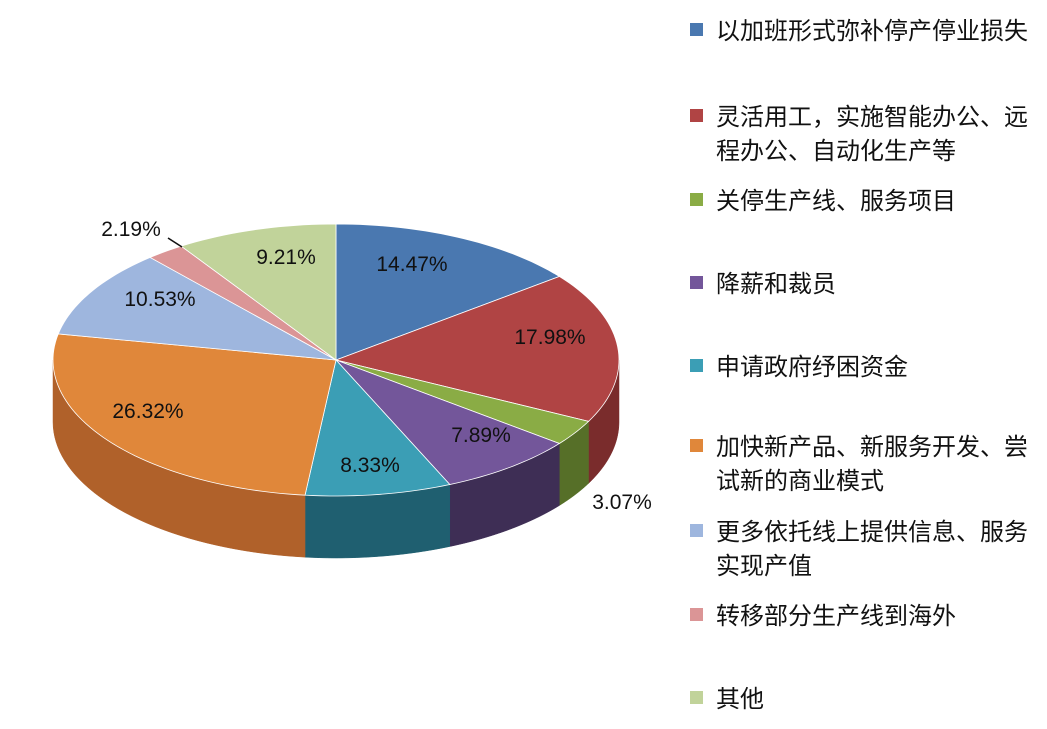 The height and width of the screenshot is (729, 1047). Describe the element at coordinates (872, 549) in the screenshot. I see `legend-label: 更多依托线上提供信息、服务实现产值` at that location.